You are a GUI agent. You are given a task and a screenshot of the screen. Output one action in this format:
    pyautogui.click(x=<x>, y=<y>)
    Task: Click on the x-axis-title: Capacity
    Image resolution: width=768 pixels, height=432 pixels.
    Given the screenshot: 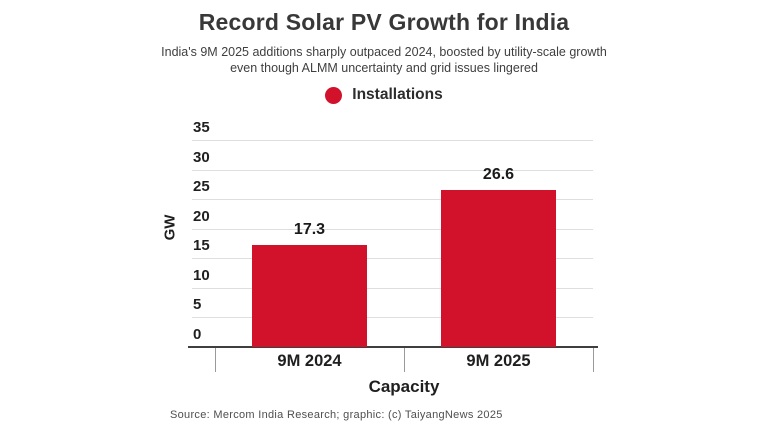 What is the action you would take?
    pyautogui.click(x=404, y=386)
    